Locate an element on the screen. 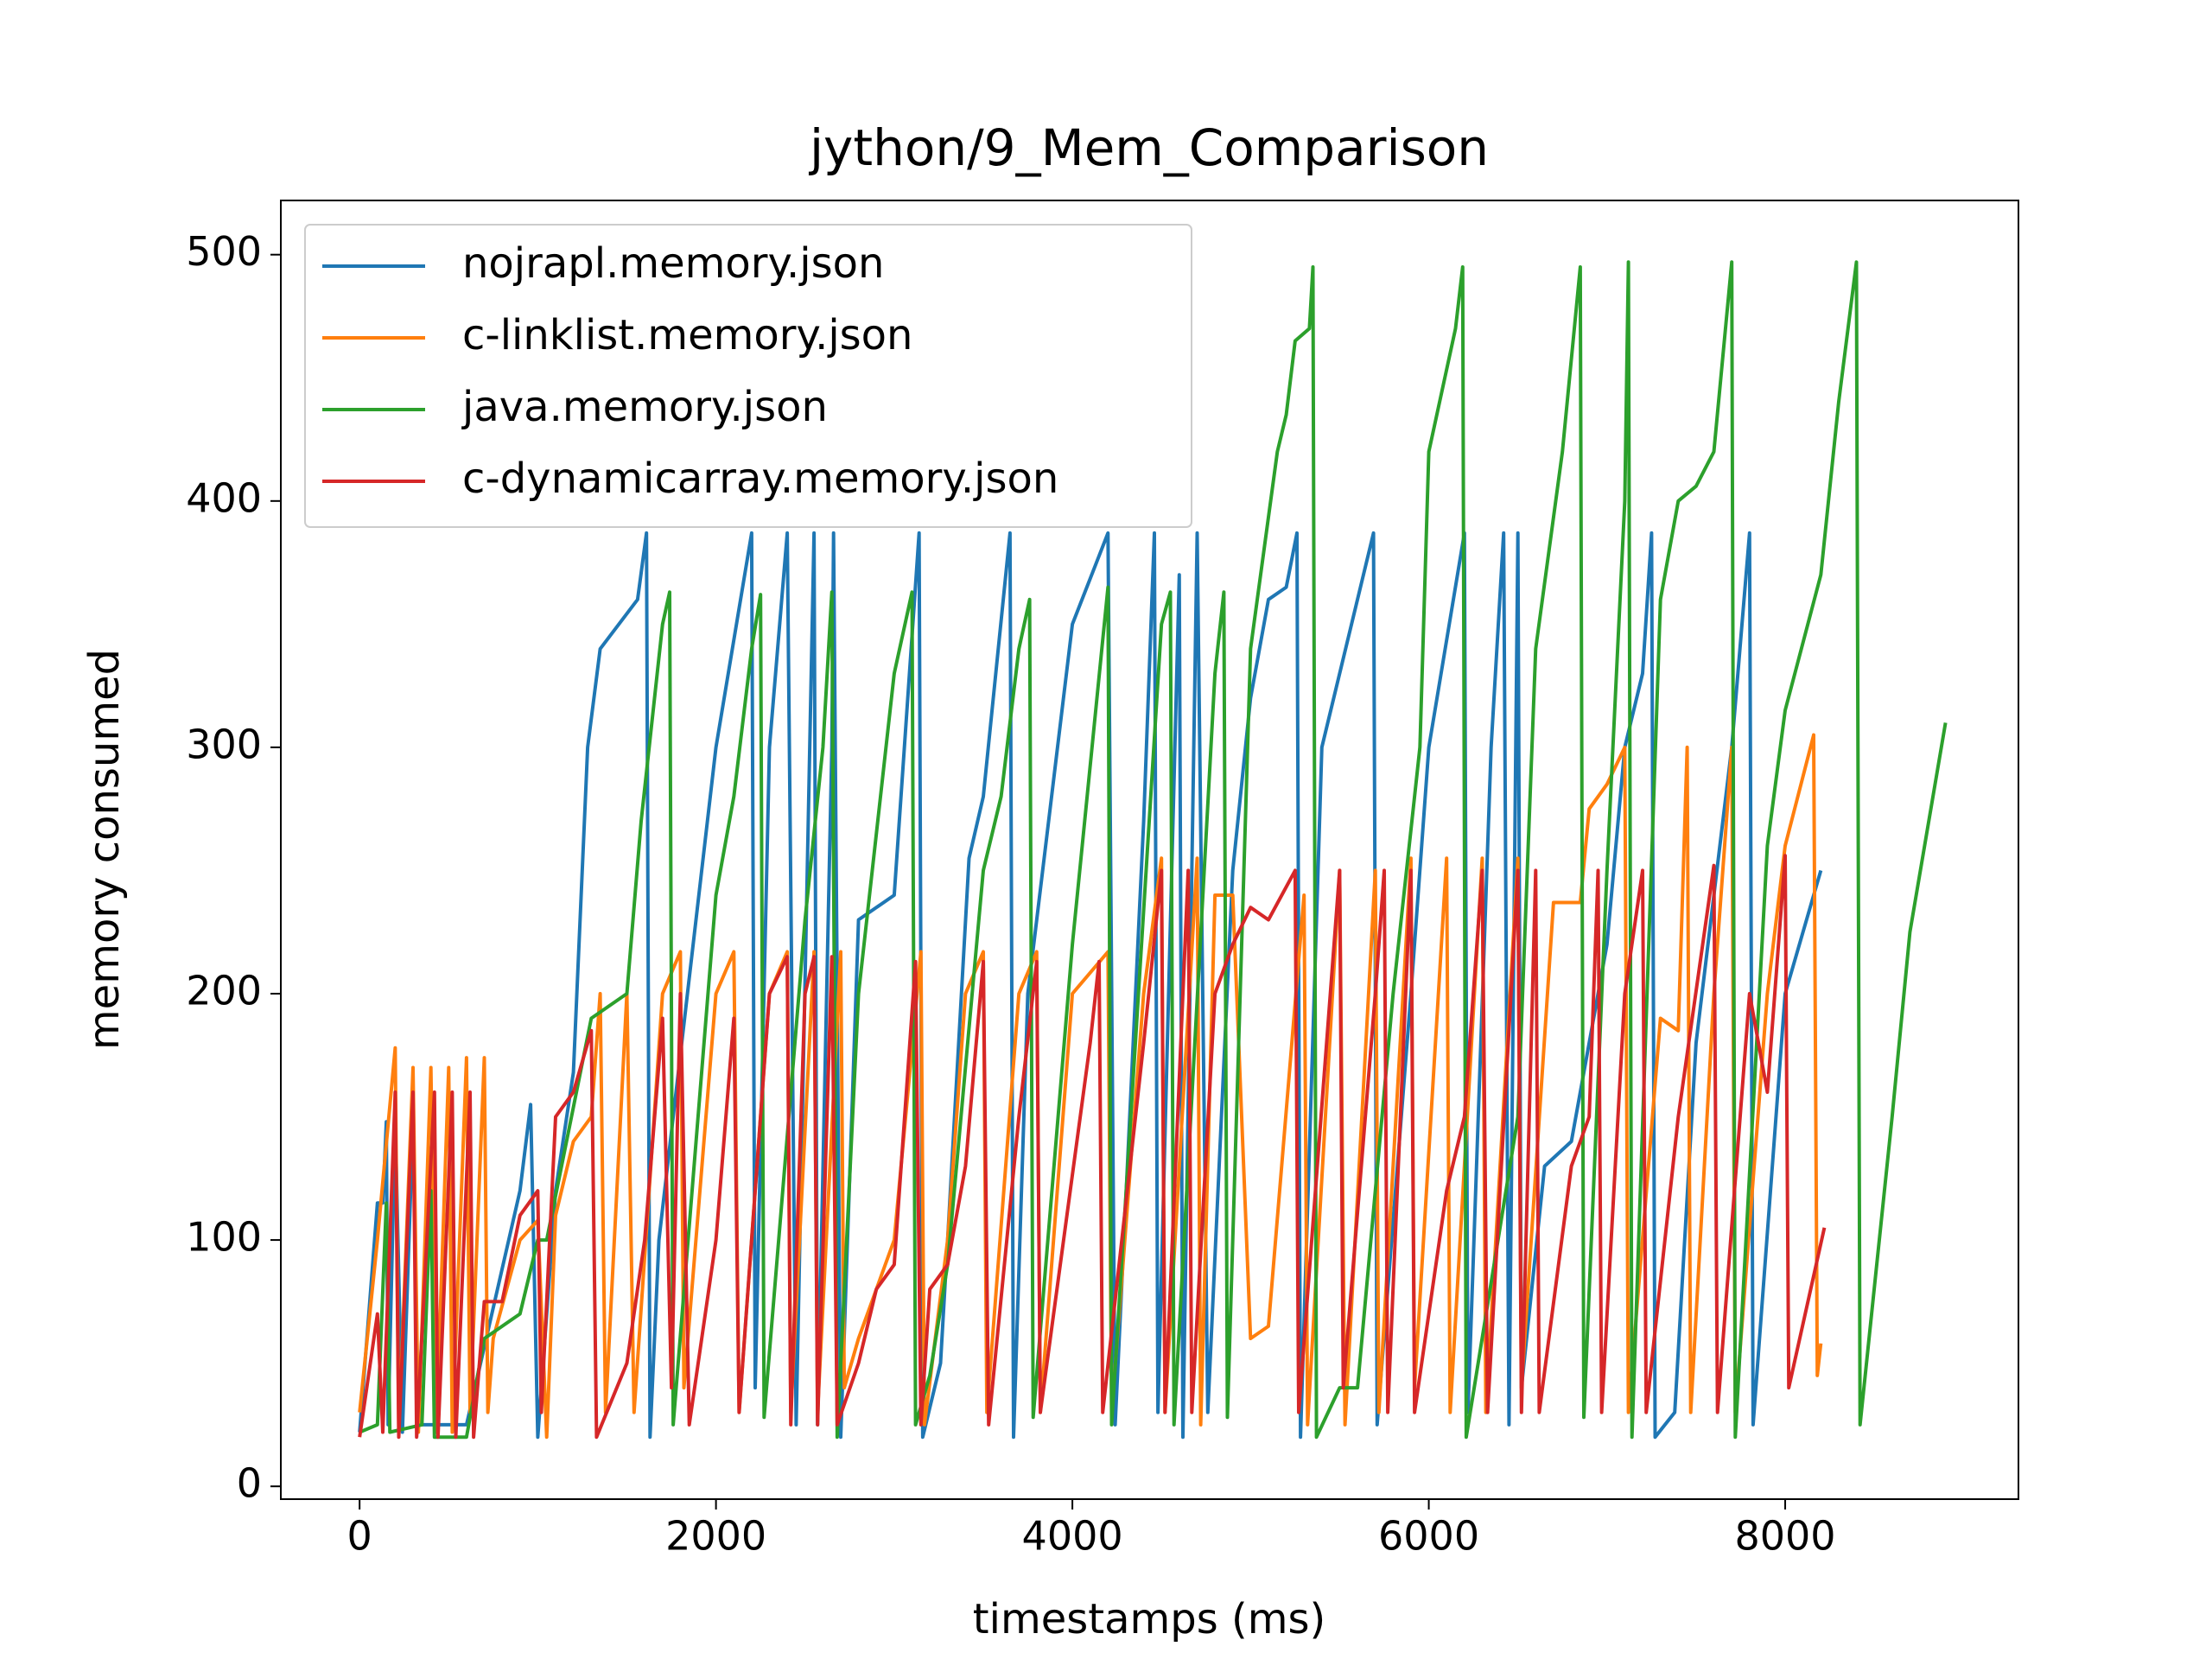 The height and width of the screenshot is (1659, 2212). legend-label: c-linklist.memory.json is located at coordinates (687, 335).